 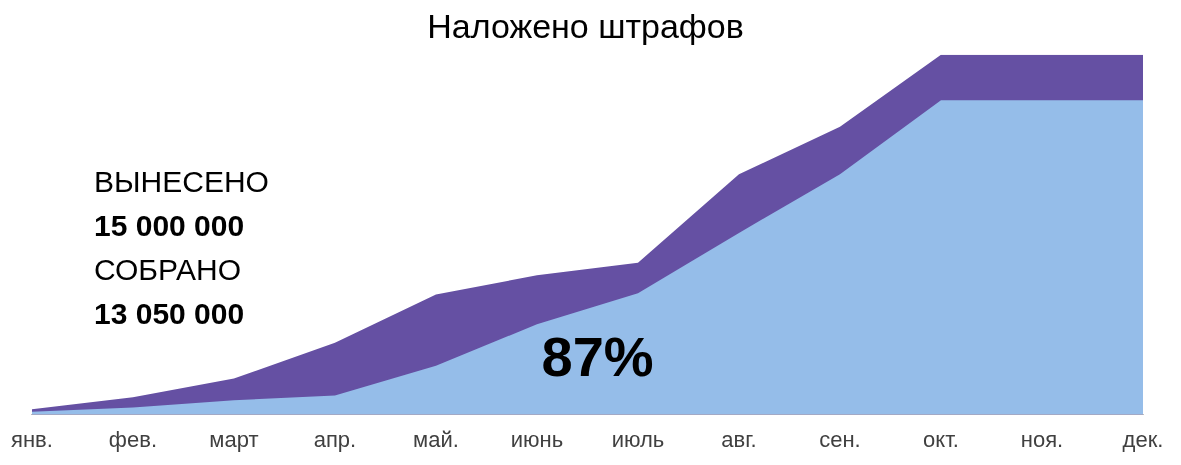 I want to click on x-tick-label: окт., so click(x=941, y=439).